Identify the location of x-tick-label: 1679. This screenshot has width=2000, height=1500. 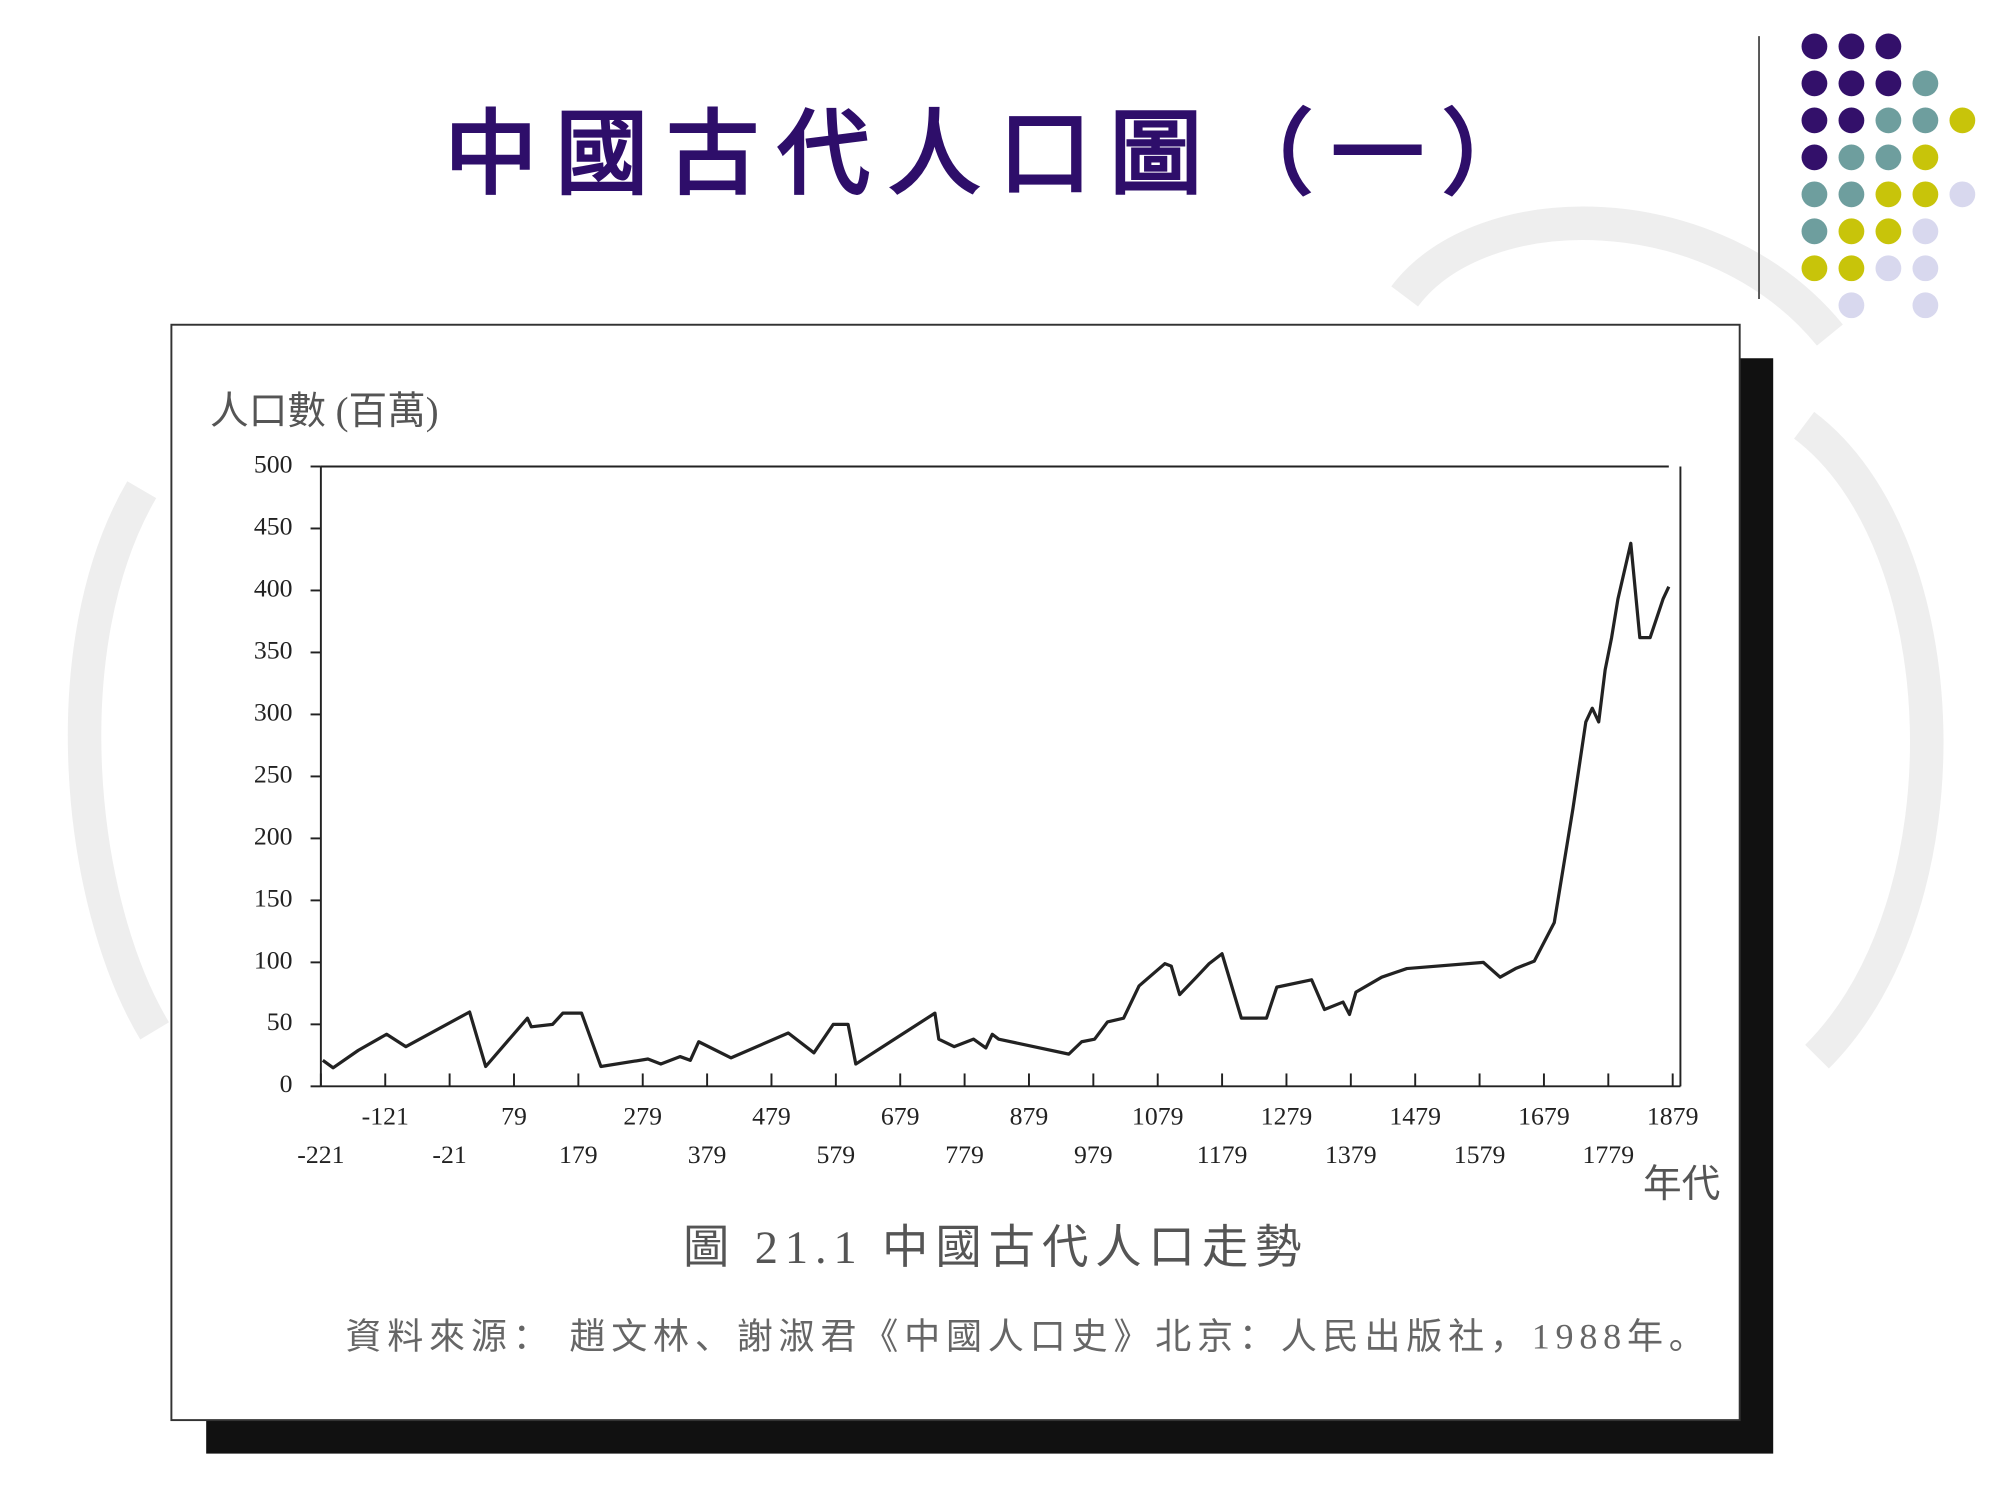
(1544, 1115).